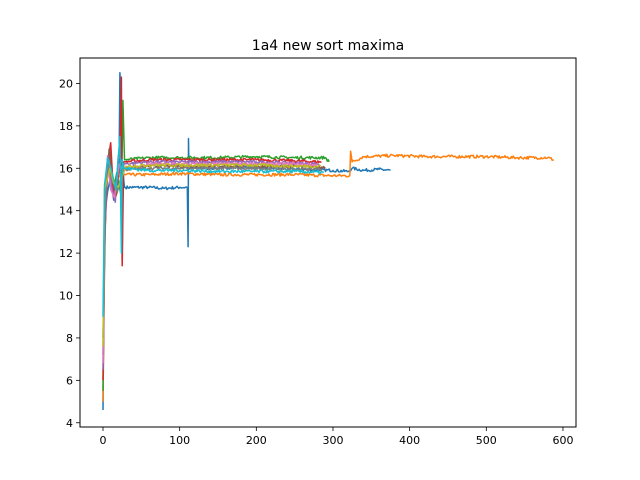 The image size is (640, 480). Describe the element at coordinates (256, 440) in the screenshot. I see `x-tick-label: 200` at that location.